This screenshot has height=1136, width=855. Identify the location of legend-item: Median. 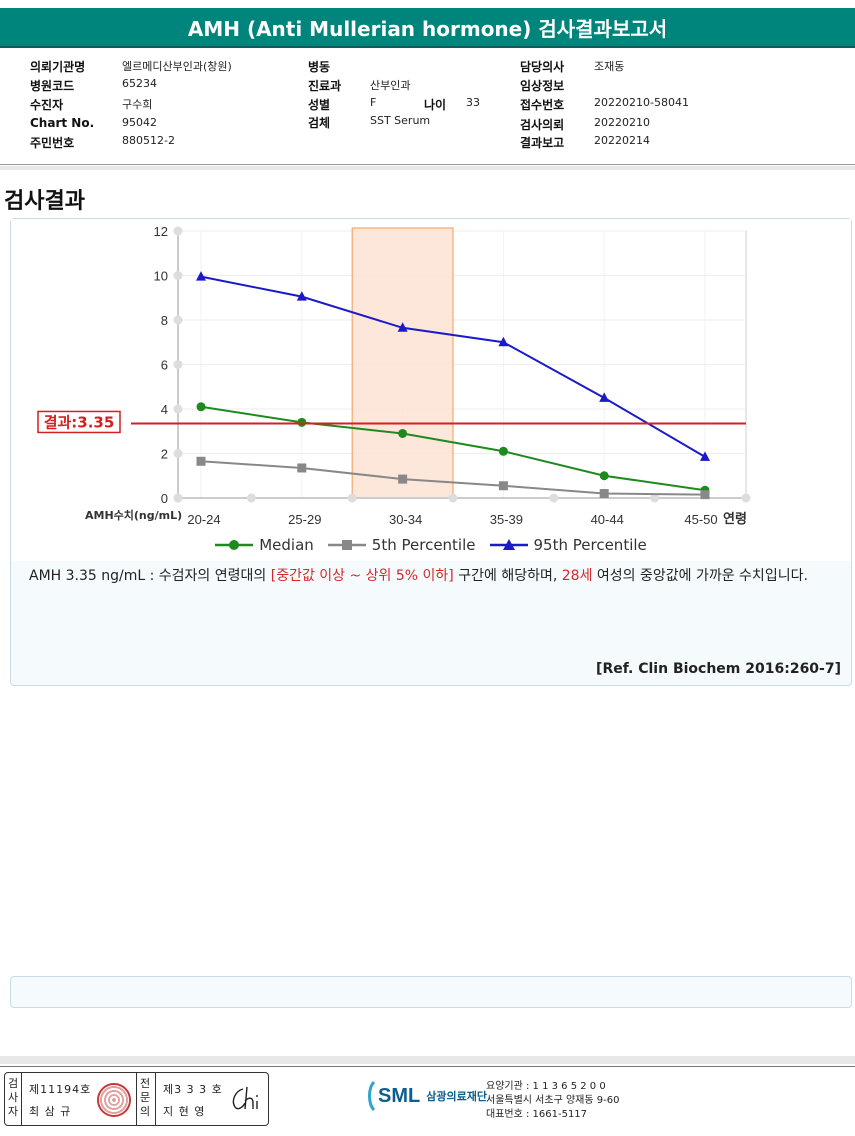
(264, 545).